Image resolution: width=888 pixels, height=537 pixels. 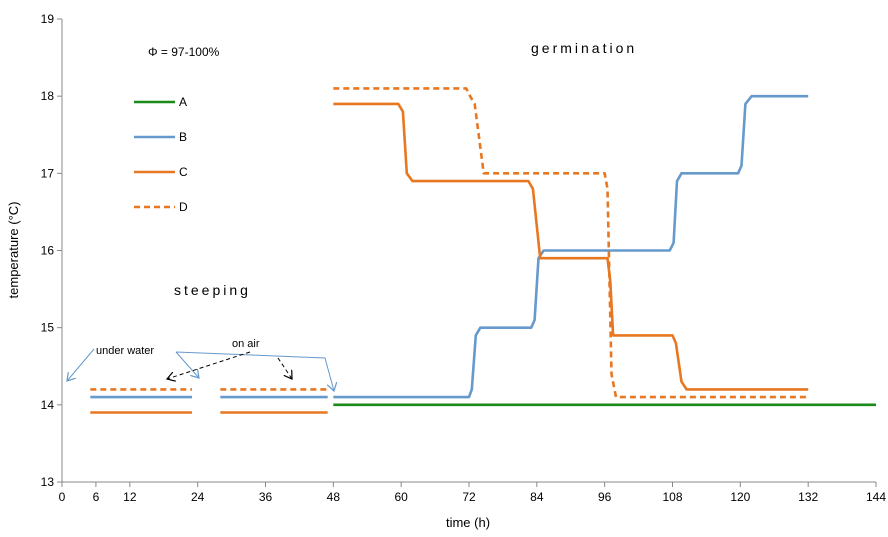 What do you see at coordinates (584, 48) in the screenshot?
I see `germination-annotation: germination` at bounding box center [584, 48].